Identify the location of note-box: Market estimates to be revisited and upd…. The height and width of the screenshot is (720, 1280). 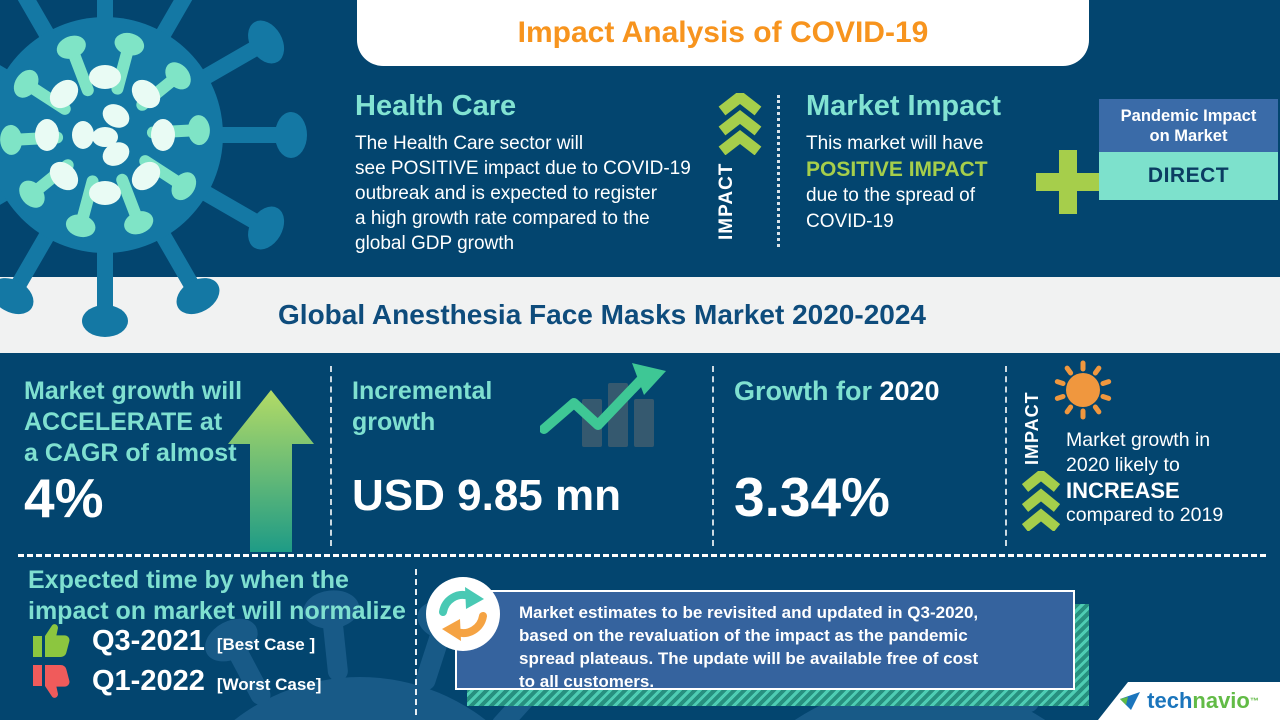
(765, 640).